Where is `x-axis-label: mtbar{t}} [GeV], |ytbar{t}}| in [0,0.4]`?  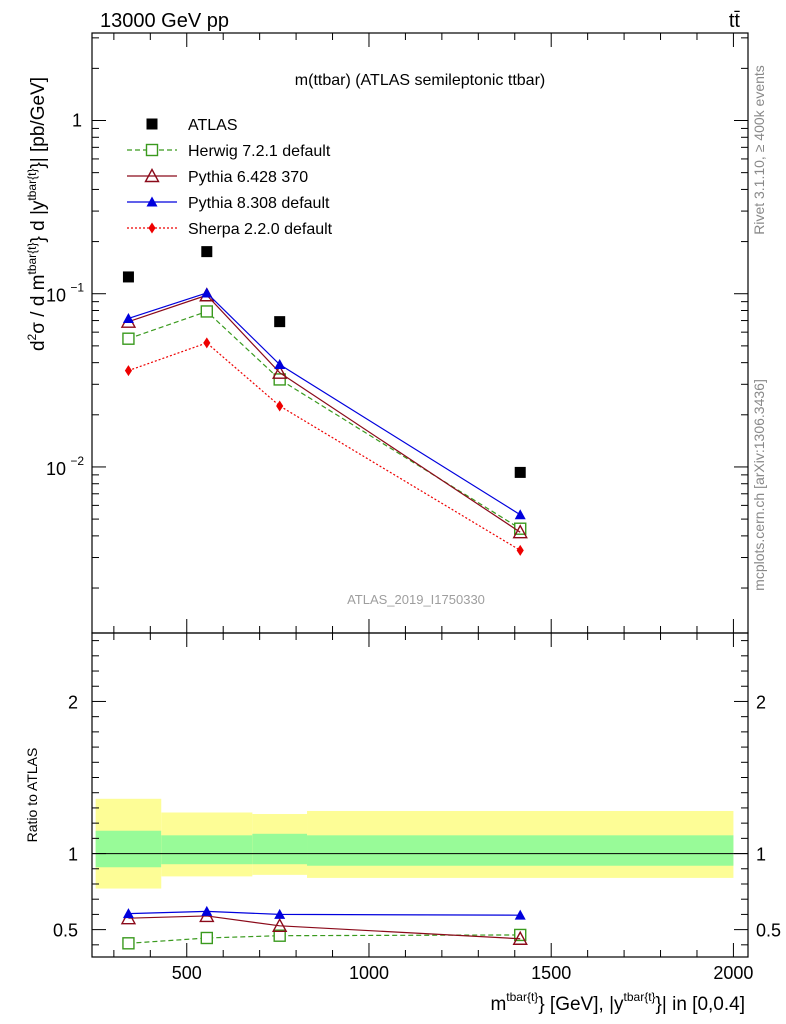 x-axis-label: mtbar{t}} [GeV], |ytbar{t}}| in [0,0.4] is located at coordinates (617, 1002).